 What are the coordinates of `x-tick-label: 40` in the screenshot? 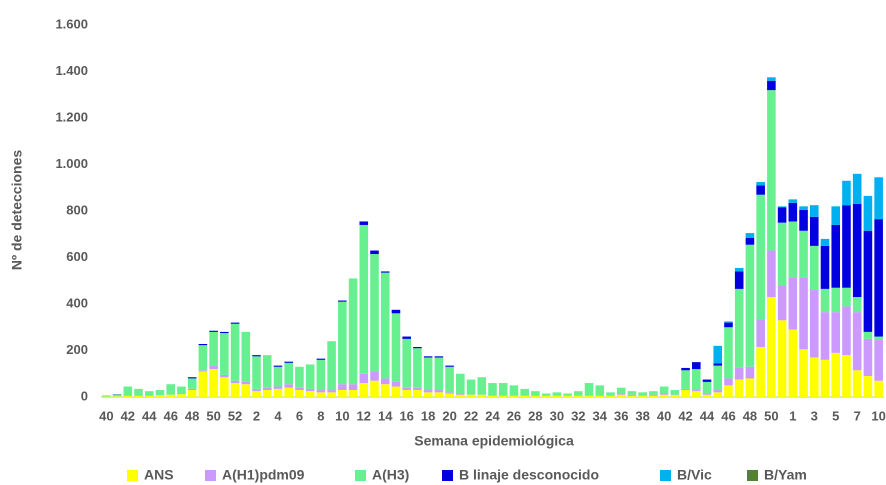 It's located at (664, 415).